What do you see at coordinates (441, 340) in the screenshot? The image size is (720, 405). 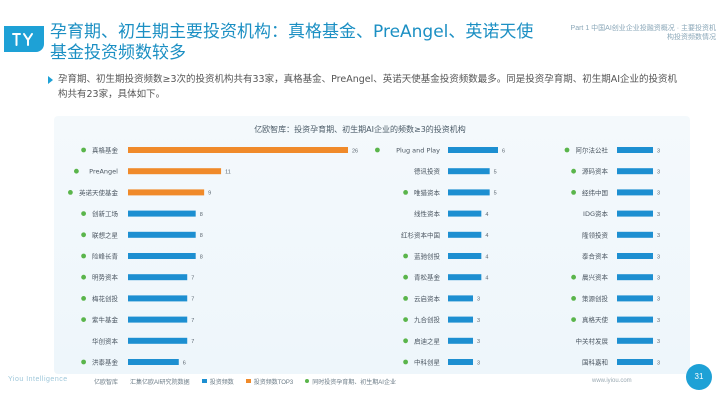 I see `bar-row: 启迪之星 3` at bounding box center [441, 340].